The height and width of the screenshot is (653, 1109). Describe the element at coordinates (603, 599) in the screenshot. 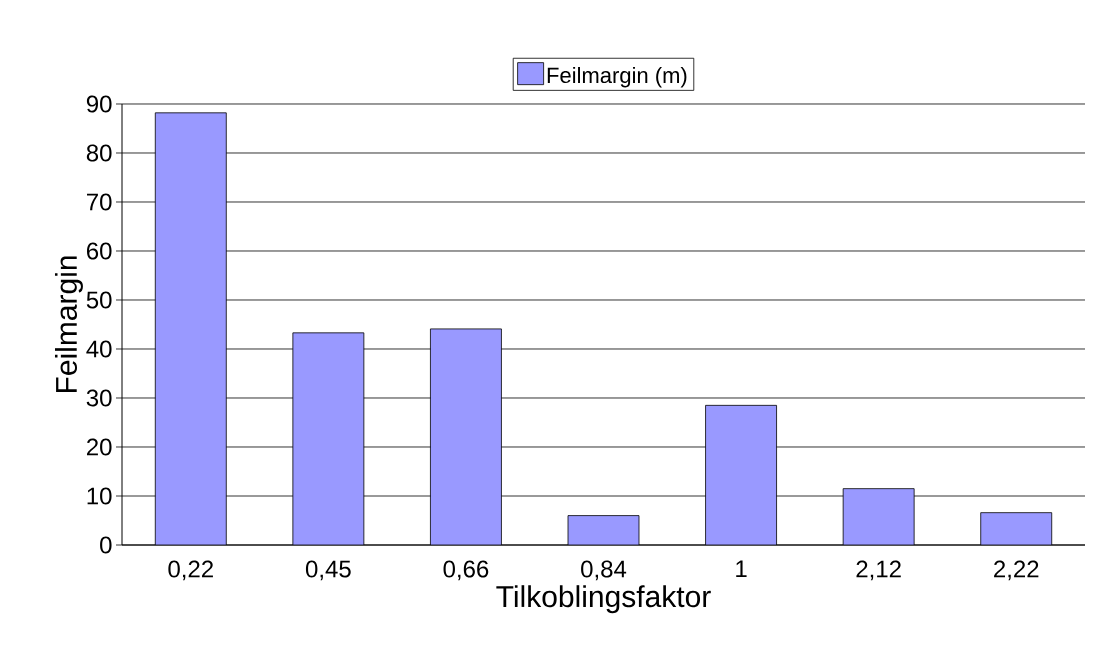

I see `x-axis-title: Tilkoblingsfaktor` at that location.